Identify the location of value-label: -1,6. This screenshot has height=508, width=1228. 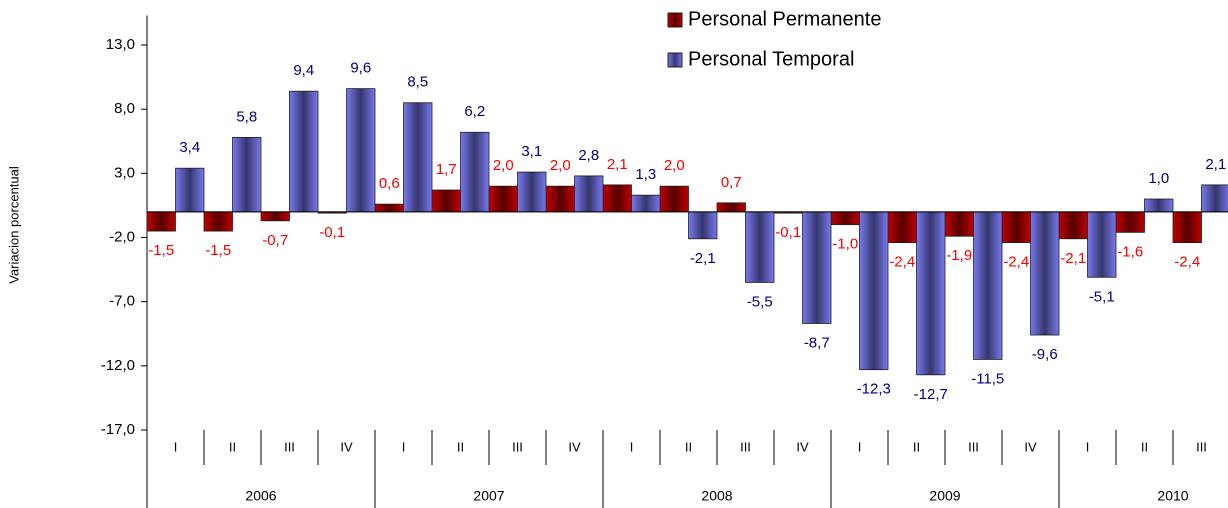
(1130, 251).